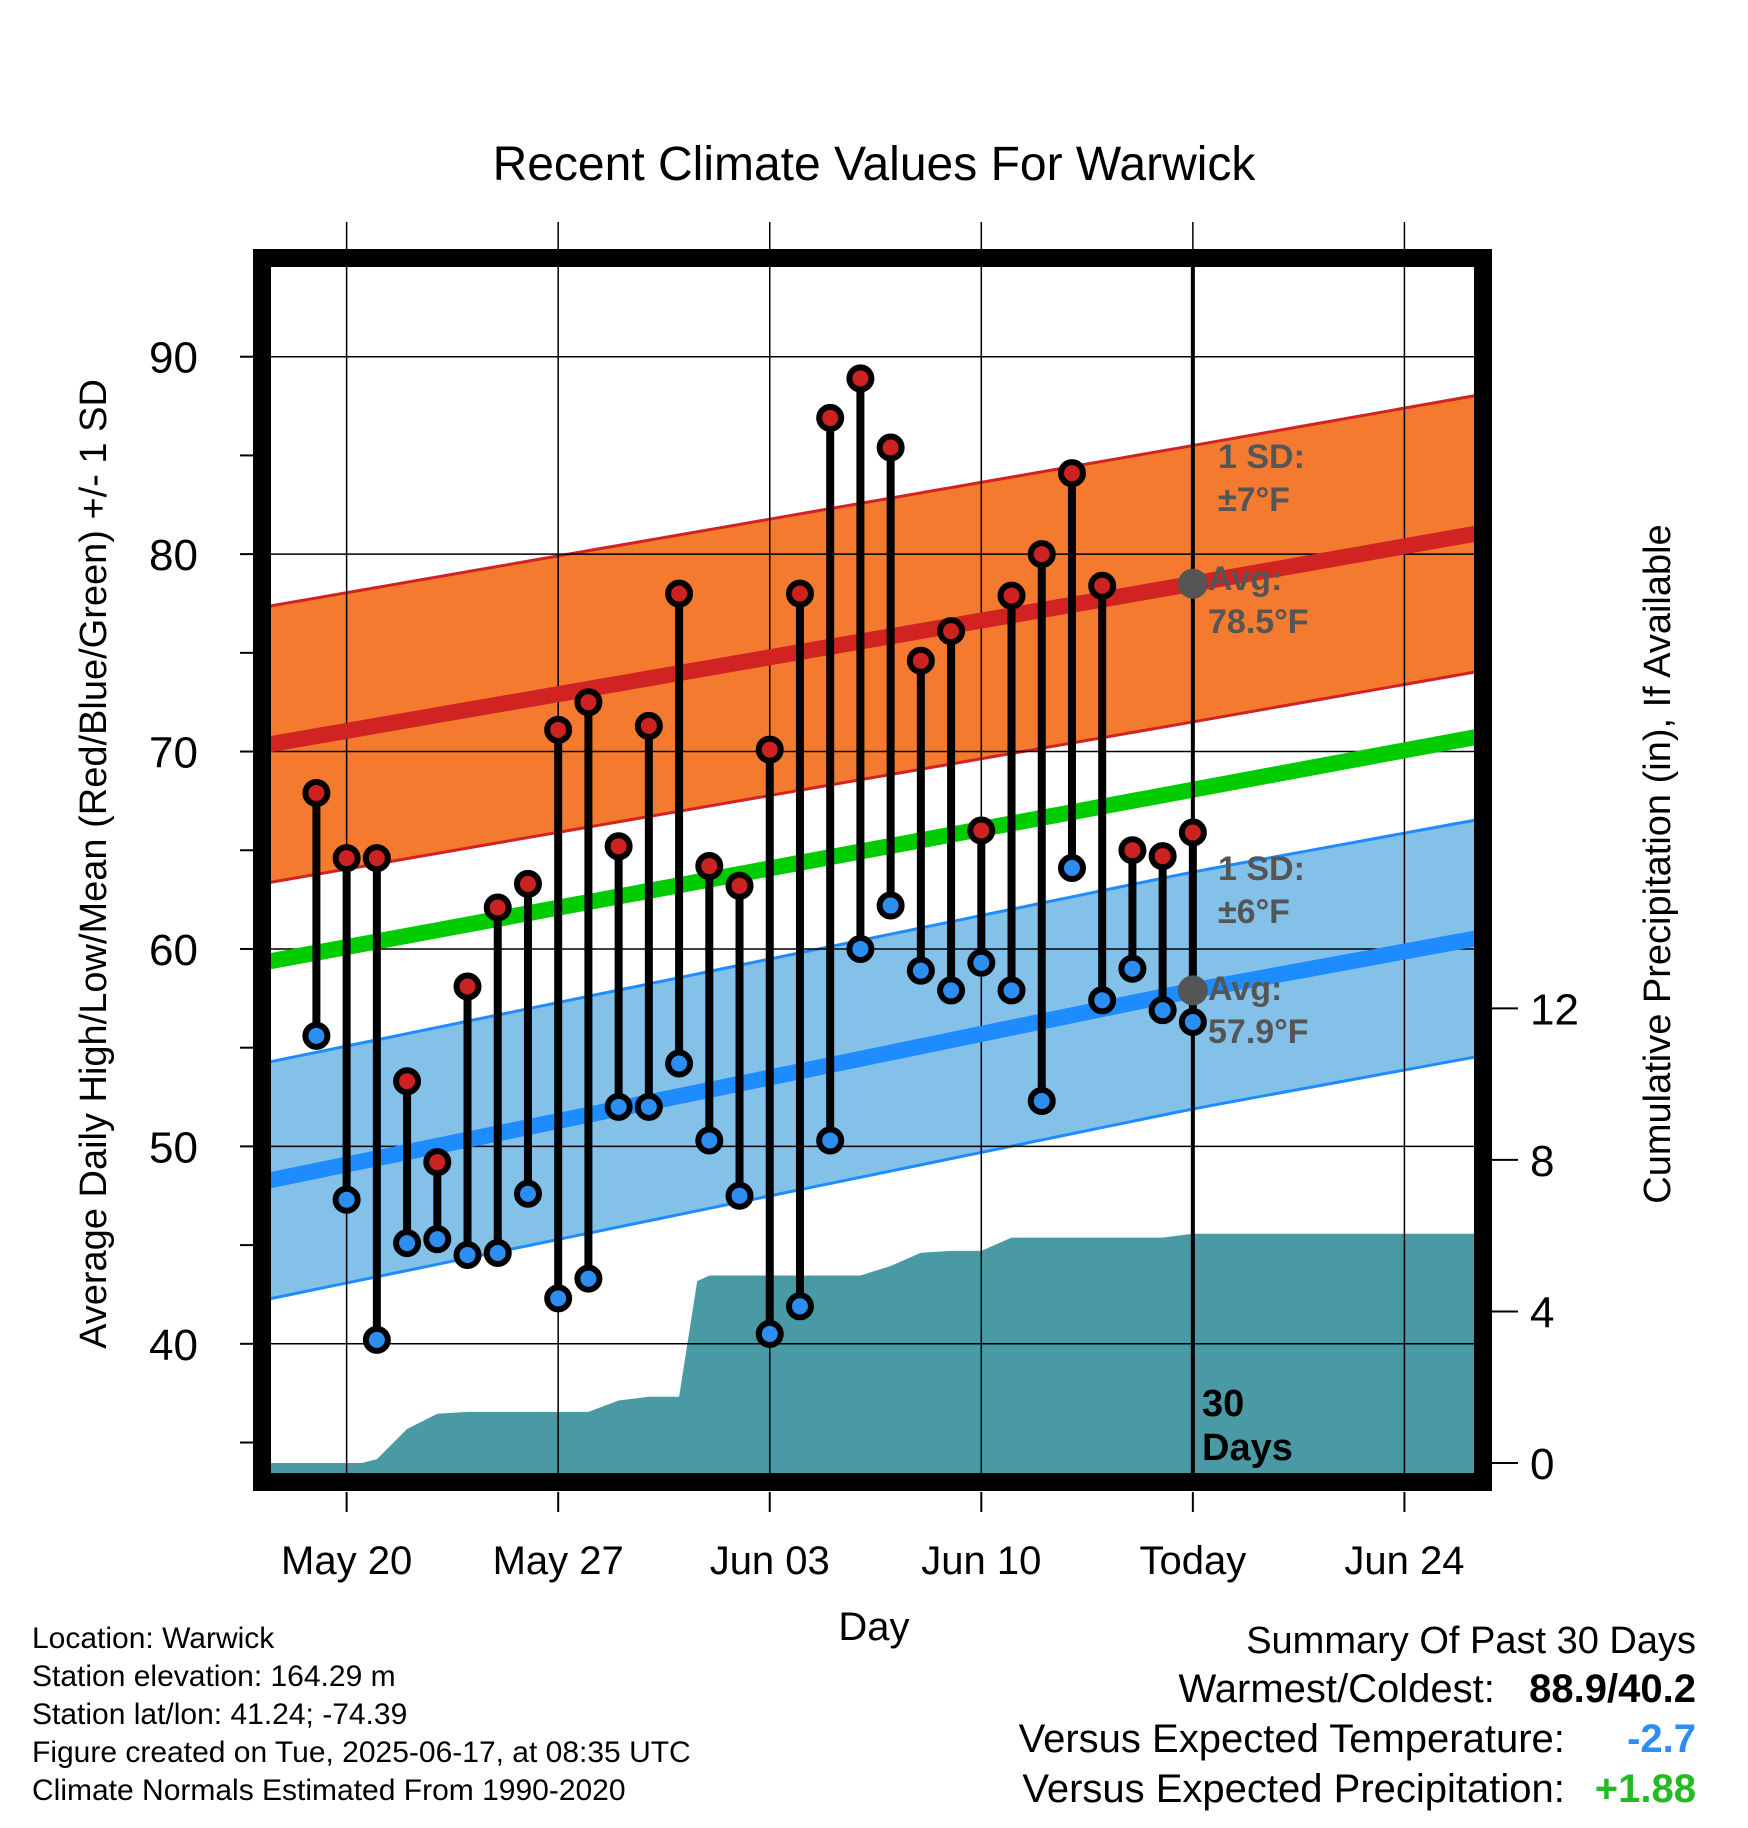  I want to click on precipitation-area, so click(872, 1357).